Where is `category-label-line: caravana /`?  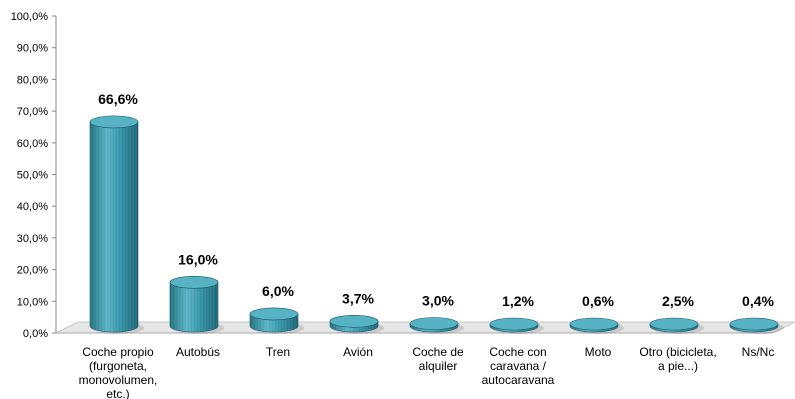 category-label-line: caravana / is located at coordinates (518, 366).